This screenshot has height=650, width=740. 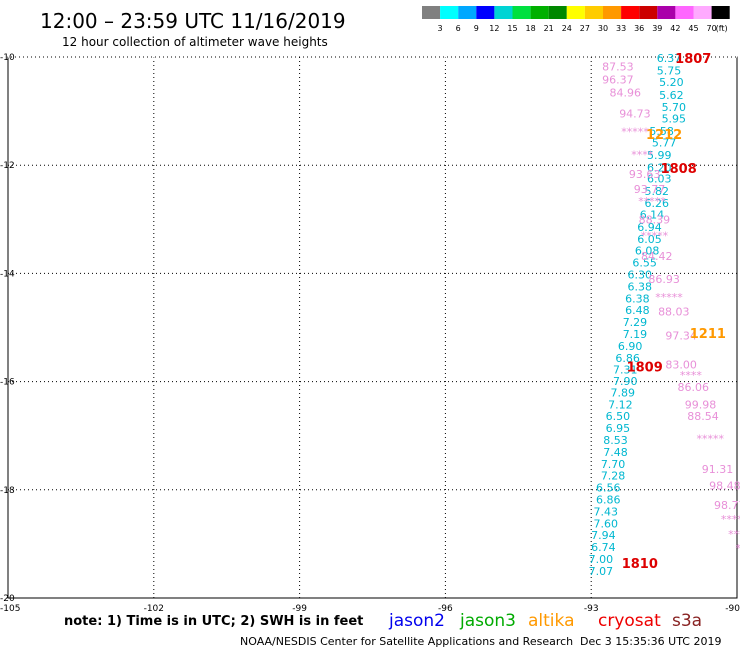 What do you see at coordinates (625, 381) in the screenshot?
I see `data-point-jason2: 7.90` at bounding box center [625, 381].